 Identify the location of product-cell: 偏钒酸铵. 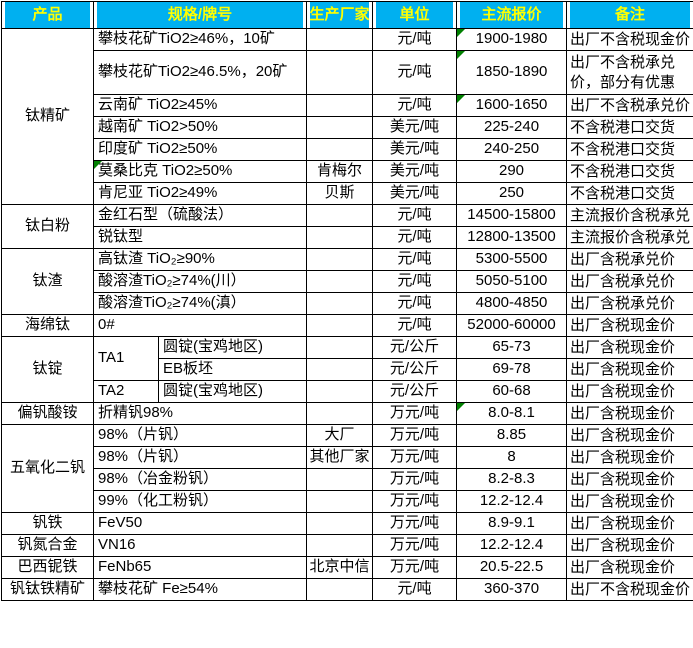
(48, 414).